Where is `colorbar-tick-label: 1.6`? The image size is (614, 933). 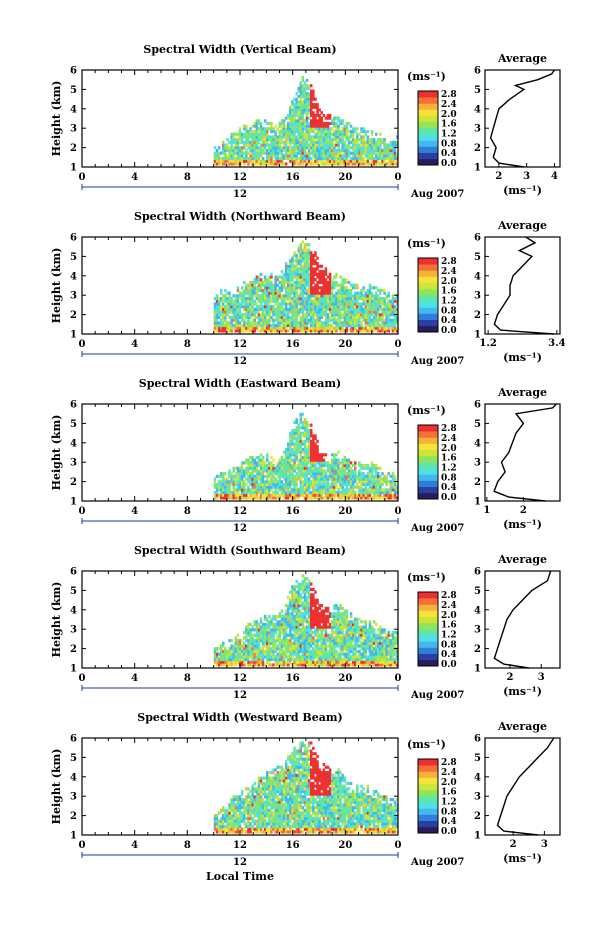
colorbar-tick-label: 1.6 is located at coordinates (449, 292).